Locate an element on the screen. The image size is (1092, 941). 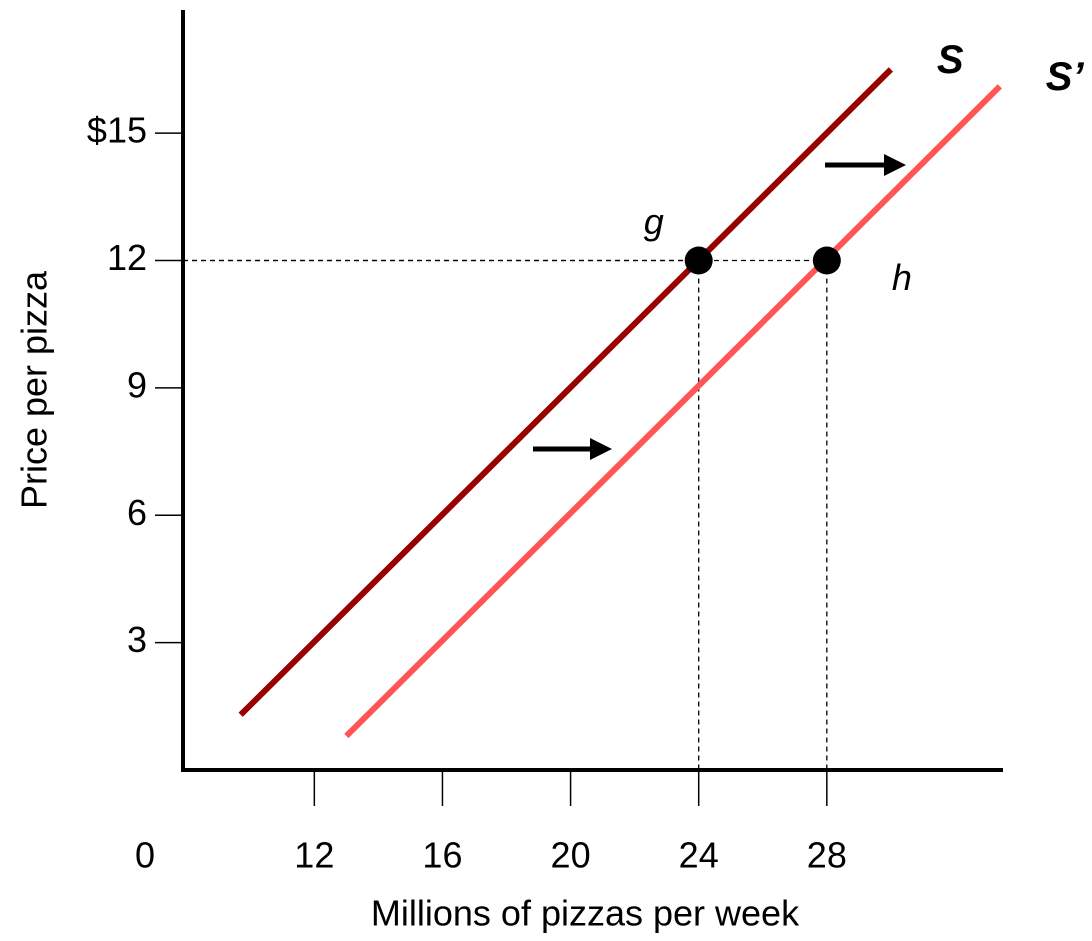
y-tick-label: 6 is located at coordinates (137, 512).